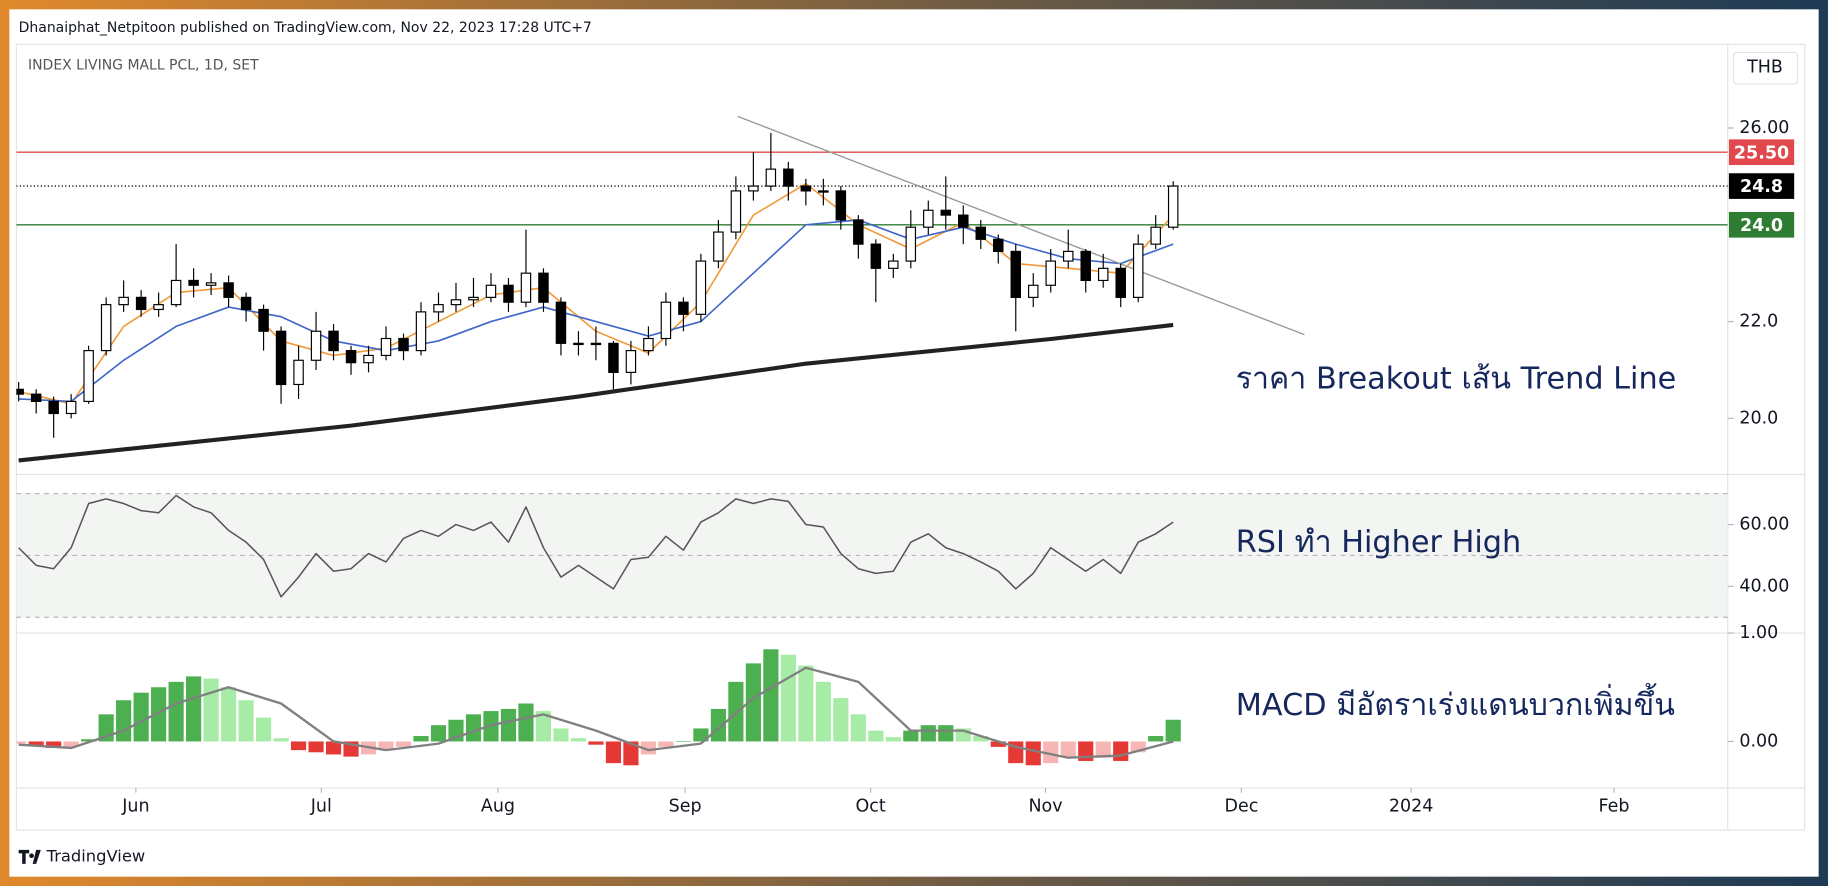 The width and height of the screenshot is (1828, 886). What do you see at coordinates (1764, 586) in the screenshot?
I see `y-tick-label: 40.00` at bounding box center [1764, 586].